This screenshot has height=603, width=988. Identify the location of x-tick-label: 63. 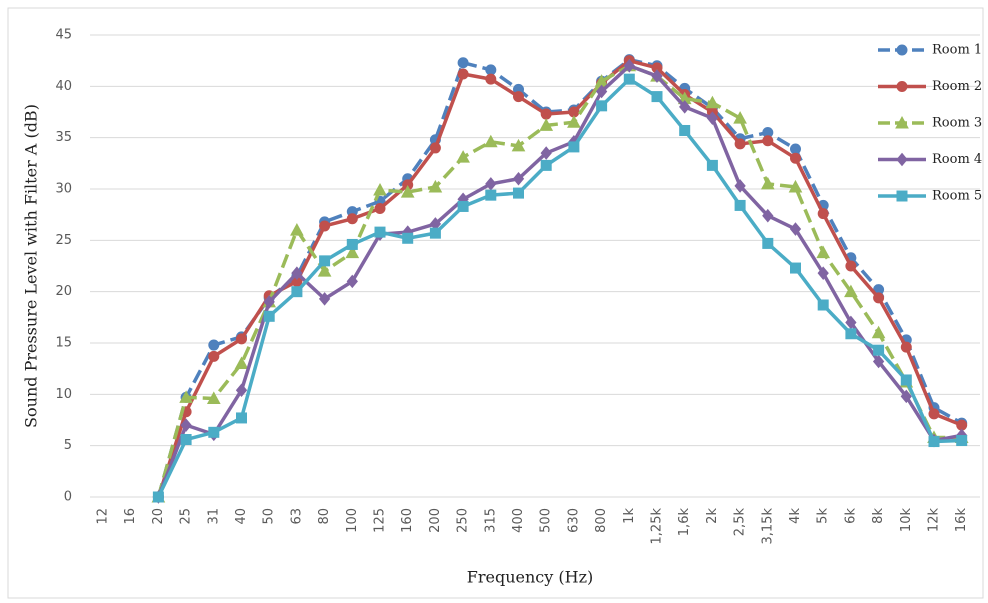
(296, 516).